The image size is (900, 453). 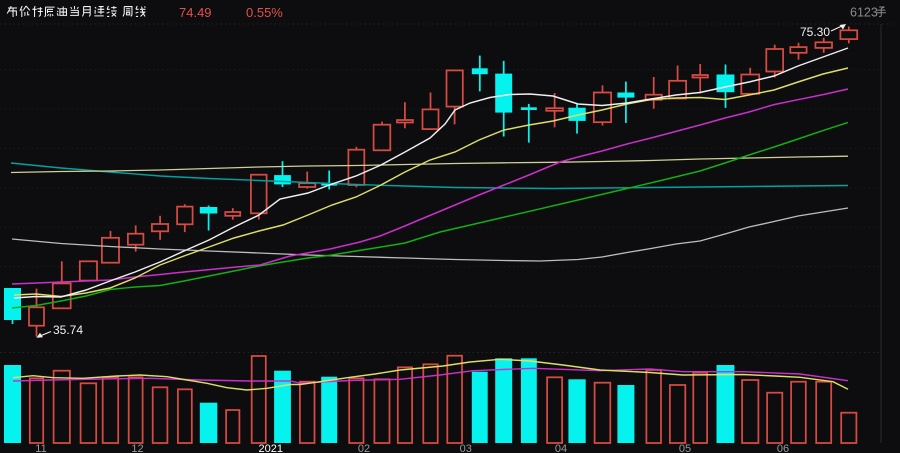 I want to click on svg-text: 04, so click(x=561, y=448).